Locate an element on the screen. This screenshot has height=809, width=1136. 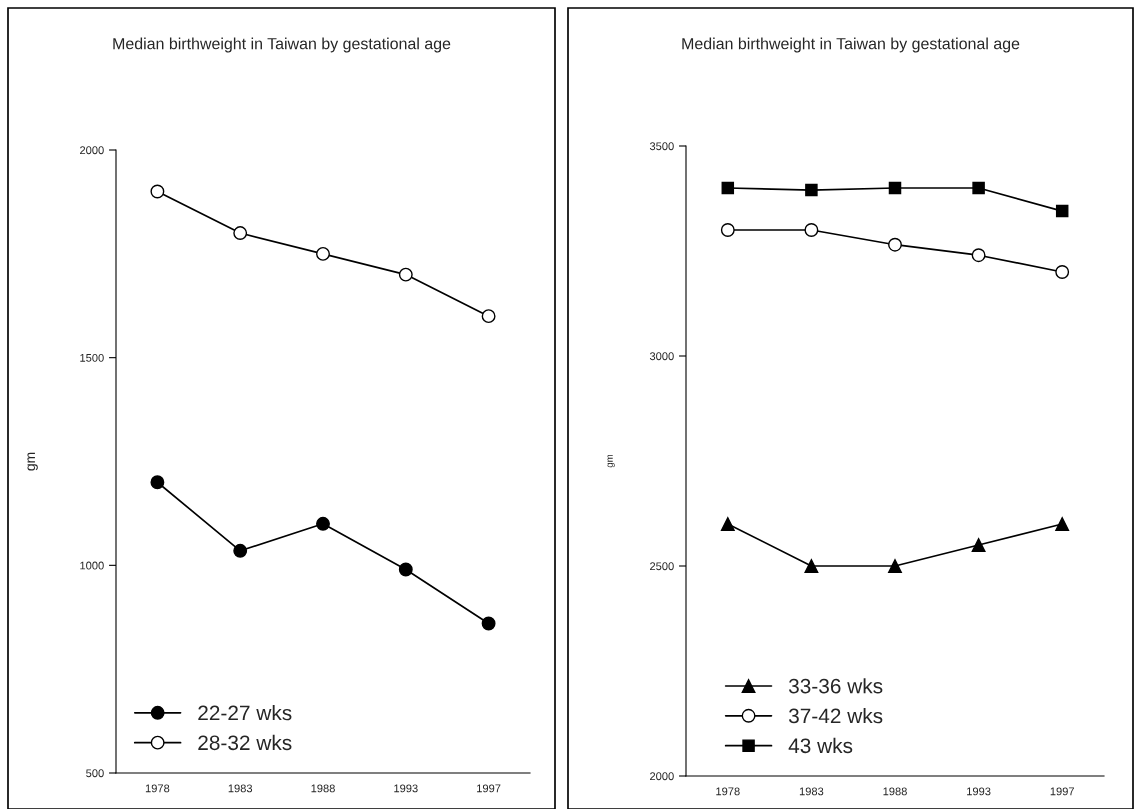
y-tick-label: 2500 is located at coordinates (662, 566).